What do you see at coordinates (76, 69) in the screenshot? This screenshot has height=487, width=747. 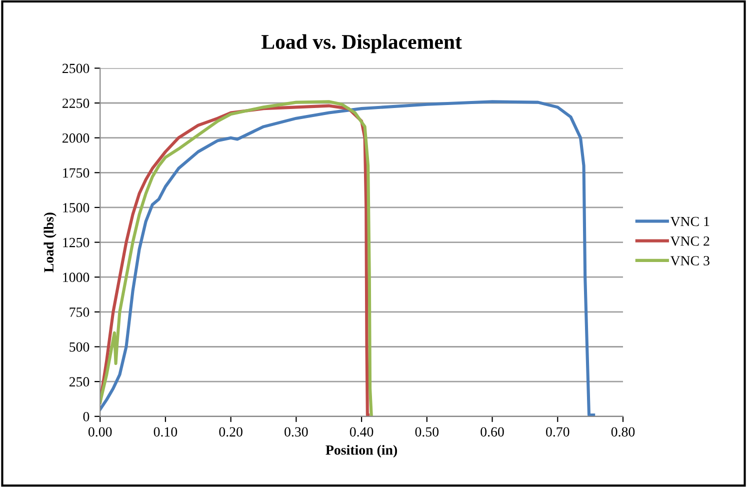 I see `y-tick-label: 2500` at bounding box center [76, 69].